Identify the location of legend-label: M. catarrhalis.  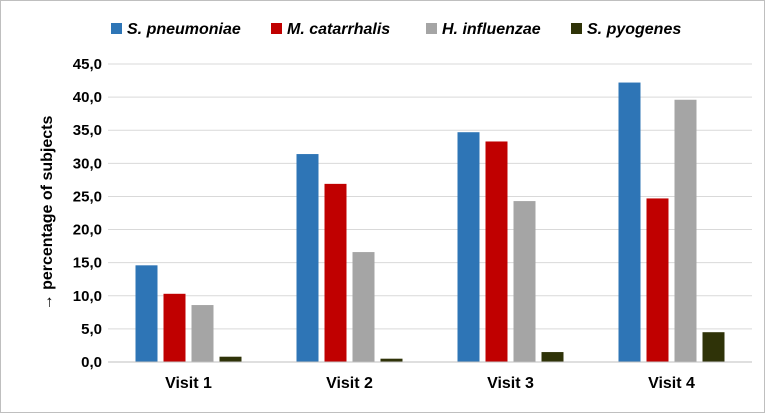
(338, 29).